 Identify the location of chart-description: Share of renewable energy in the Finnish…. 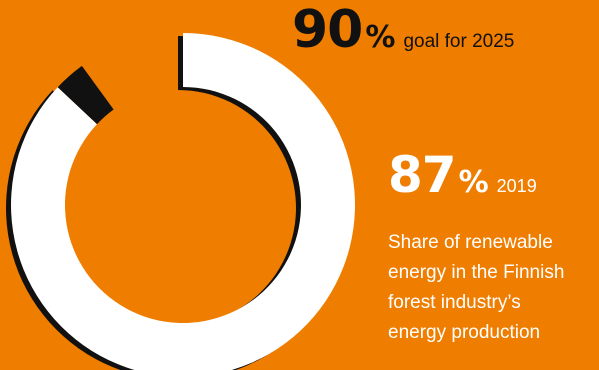
(493, 288).